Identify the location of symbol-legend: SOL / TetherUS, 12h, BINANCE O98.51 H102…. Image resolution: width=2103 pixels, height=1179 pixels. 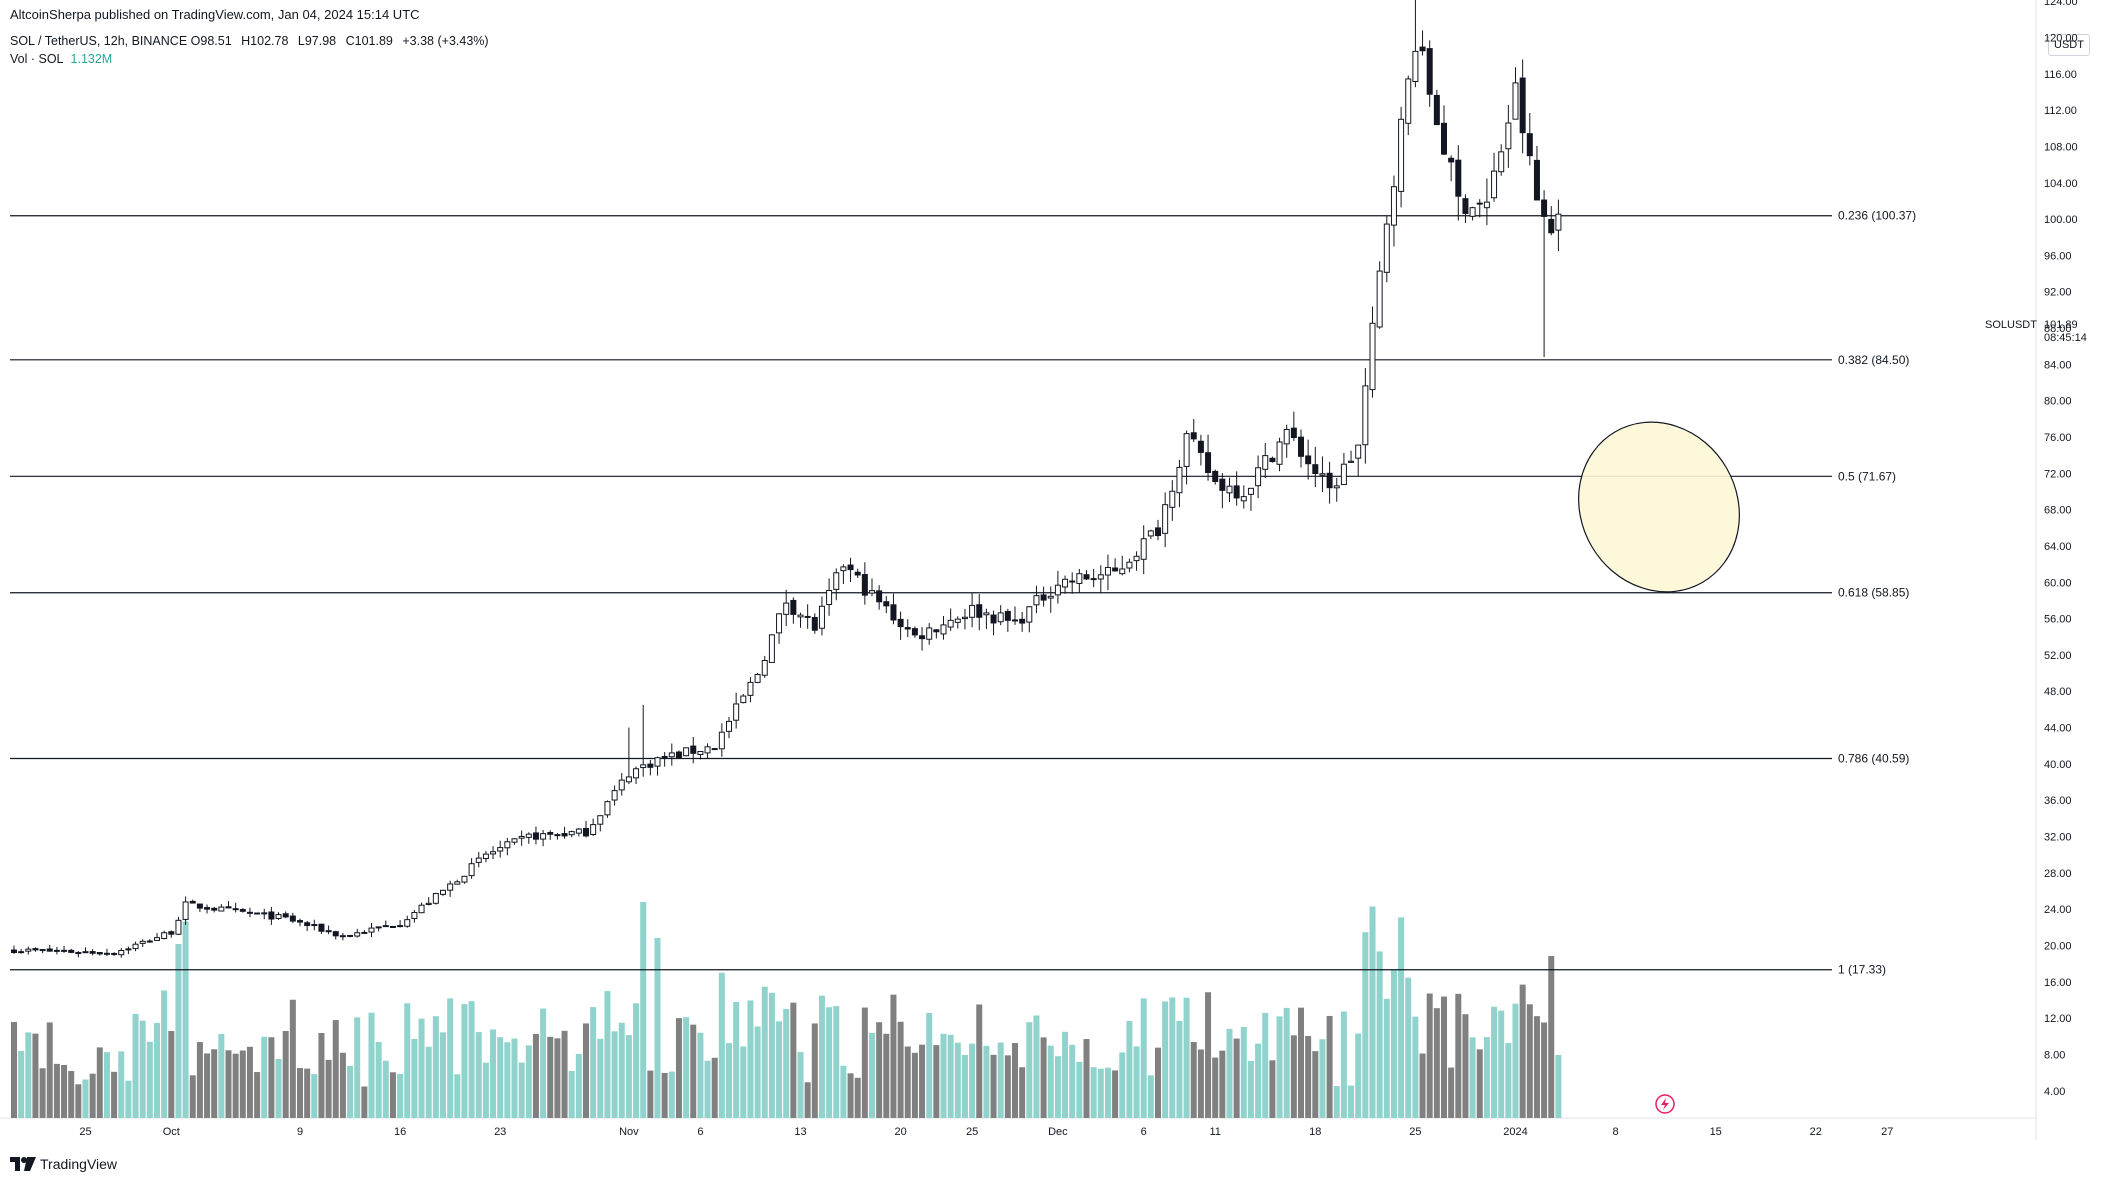
(249, 41).